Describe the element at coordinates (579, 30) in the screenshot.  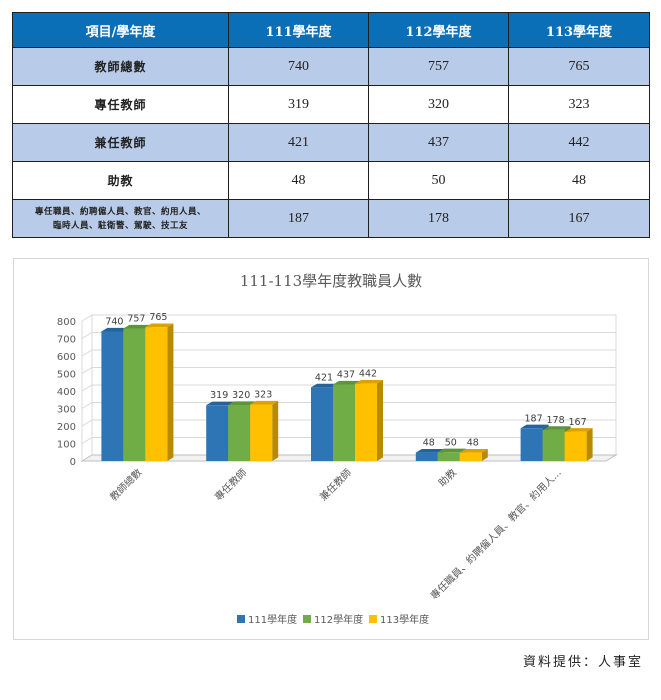
I see `header-year-113: 113學年度` at that location.